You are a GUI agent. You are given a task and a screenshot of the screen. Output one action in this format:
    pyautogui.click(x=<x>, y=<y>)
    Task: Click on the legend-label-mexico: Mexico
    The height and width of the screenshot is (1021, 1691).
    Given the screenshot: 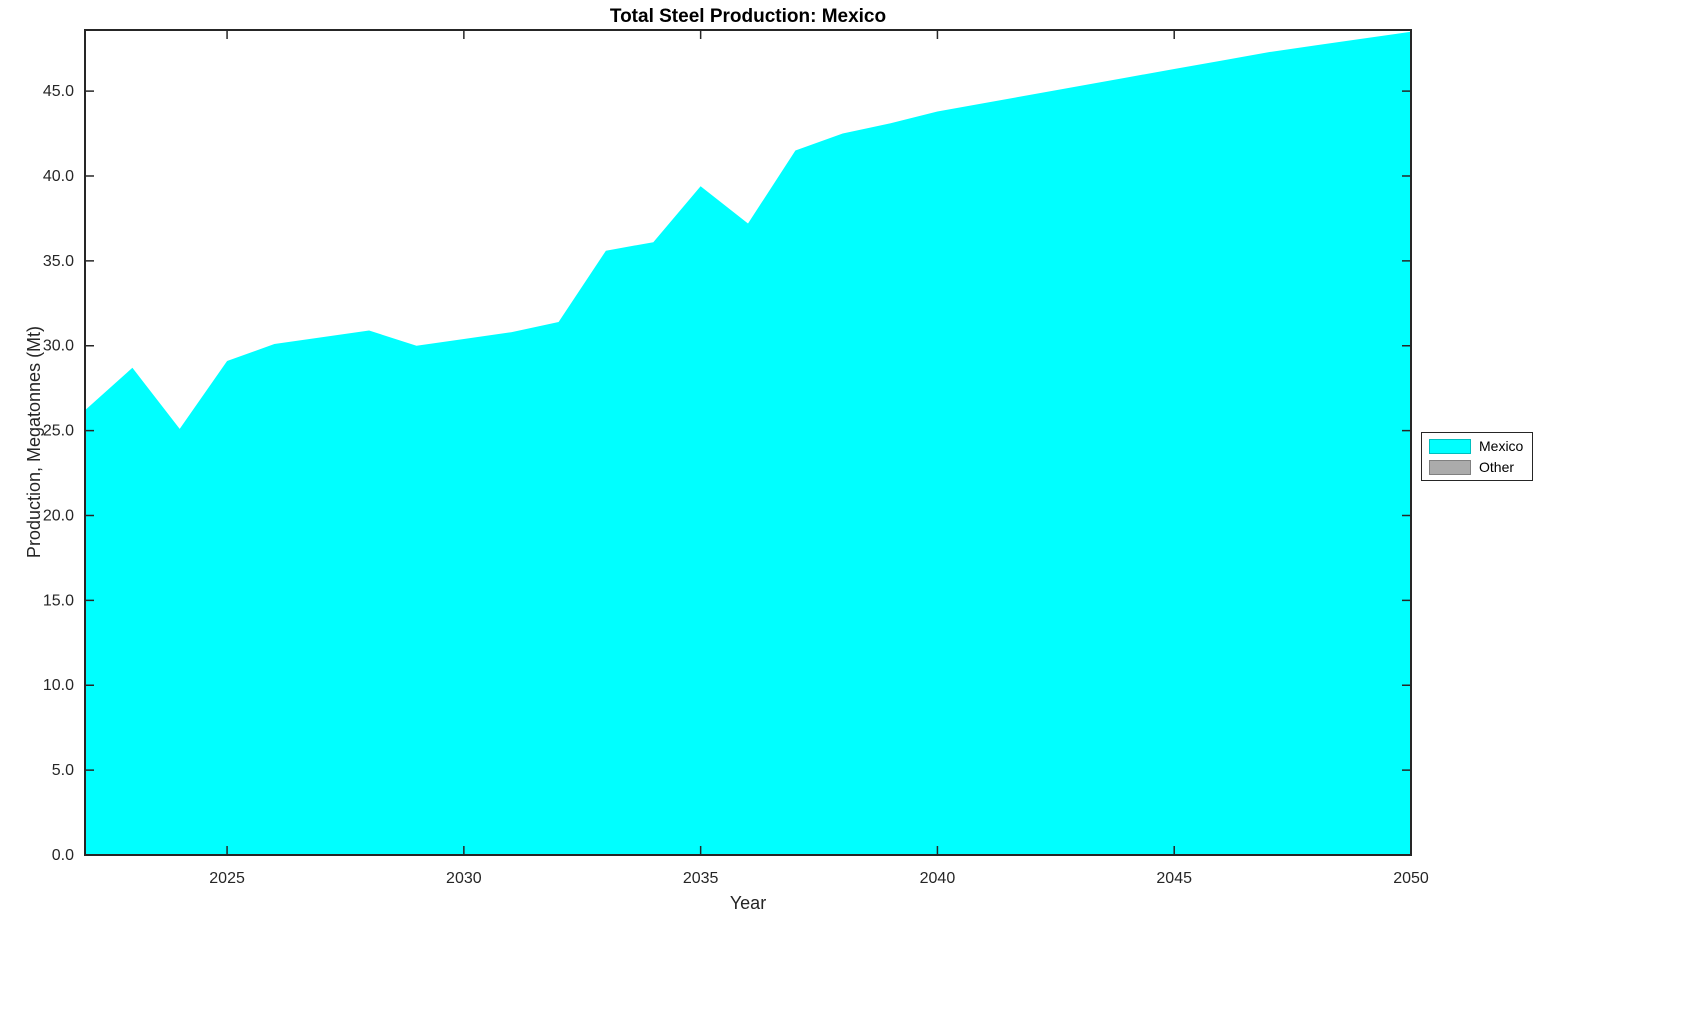 What is the action you would take?
    pyautogui.click(x=1501, y=446)
    